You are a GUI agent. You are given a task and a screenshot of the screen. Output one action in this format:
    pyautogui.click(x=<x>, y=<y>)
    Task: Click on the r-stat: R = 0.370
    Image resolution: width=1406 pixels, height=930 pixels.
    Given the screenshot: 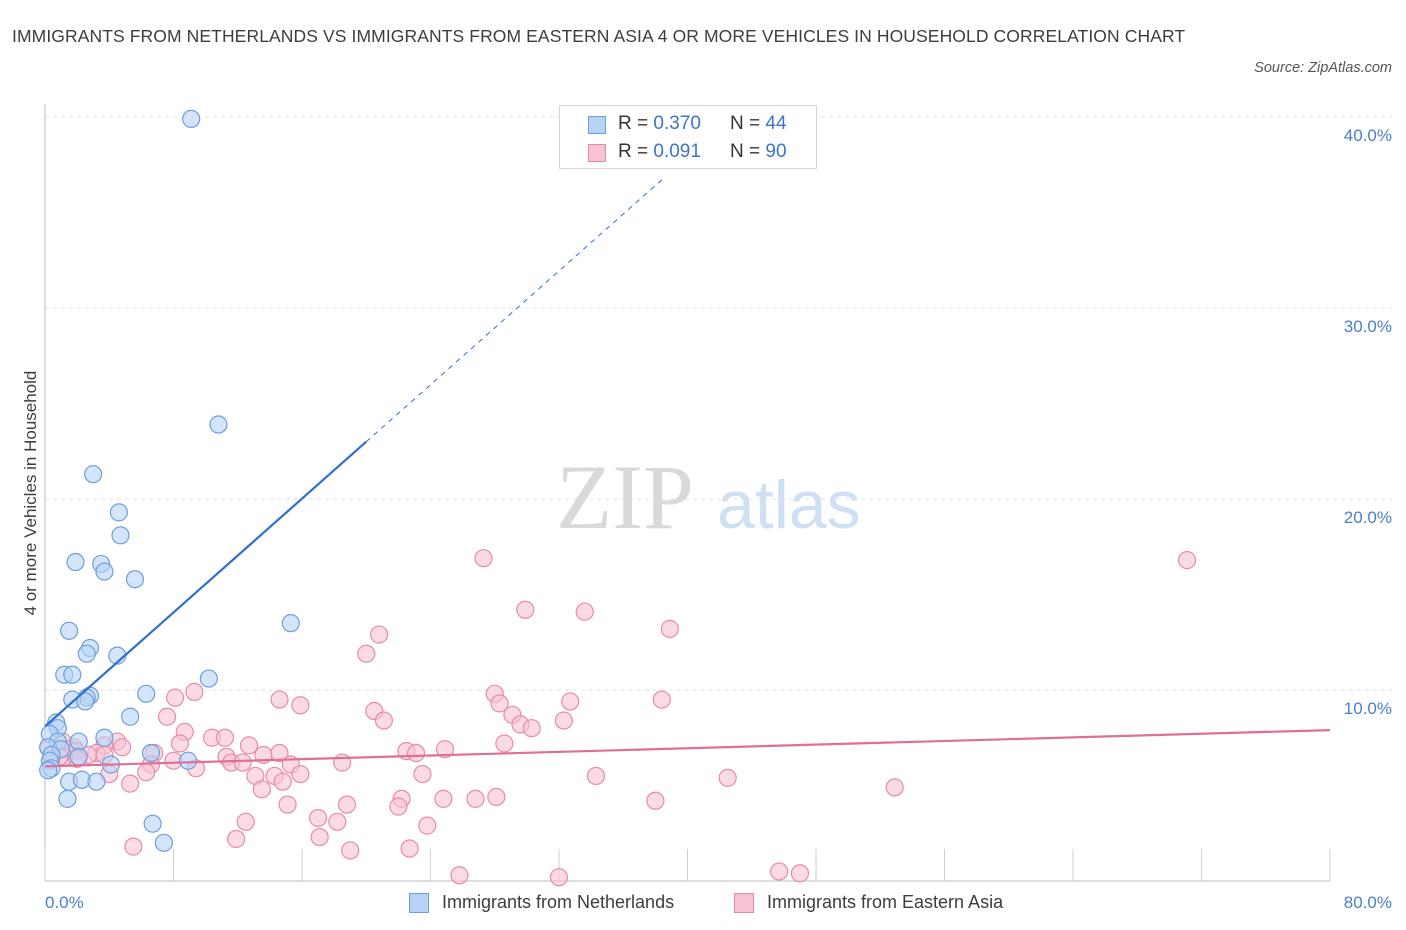 What is the action you would take?
    pyautogui.click(x=659, y=124)
    